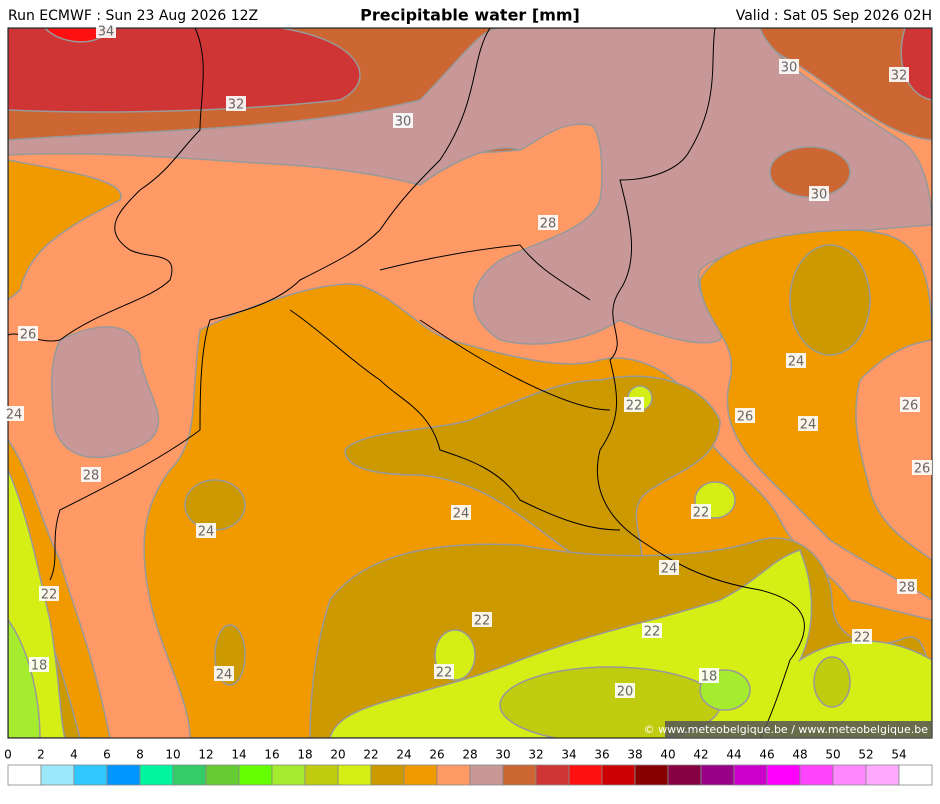 This screenshot has height=804, width=940. Describe the element at coordinates (238, 755) in the screenshot. I see `colorbar-tick-label: 14` at that location.